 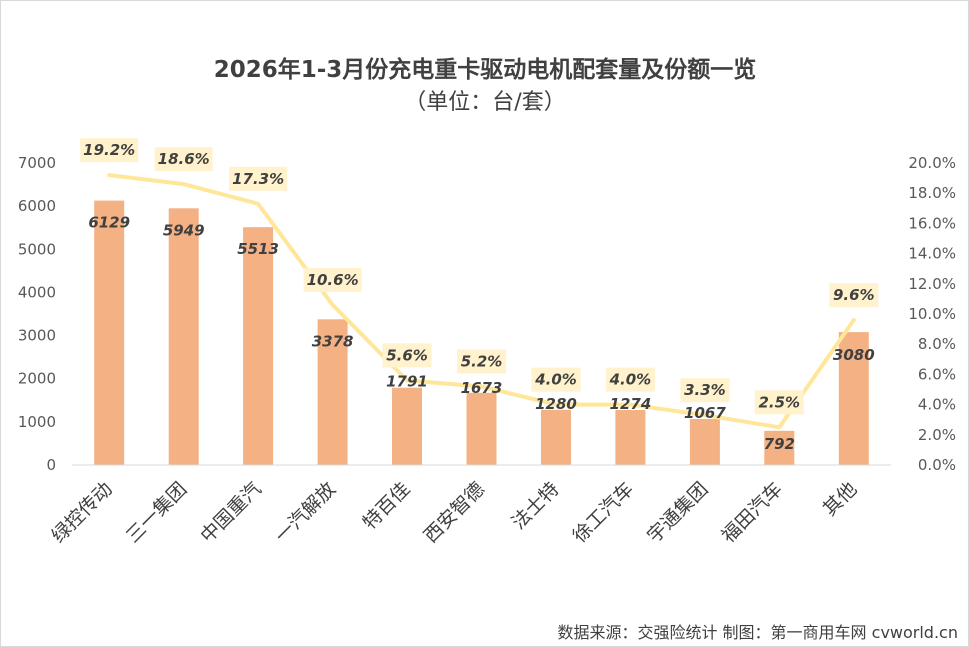 I want to click on share-label: 3.3%, so click(x=705, y=390).